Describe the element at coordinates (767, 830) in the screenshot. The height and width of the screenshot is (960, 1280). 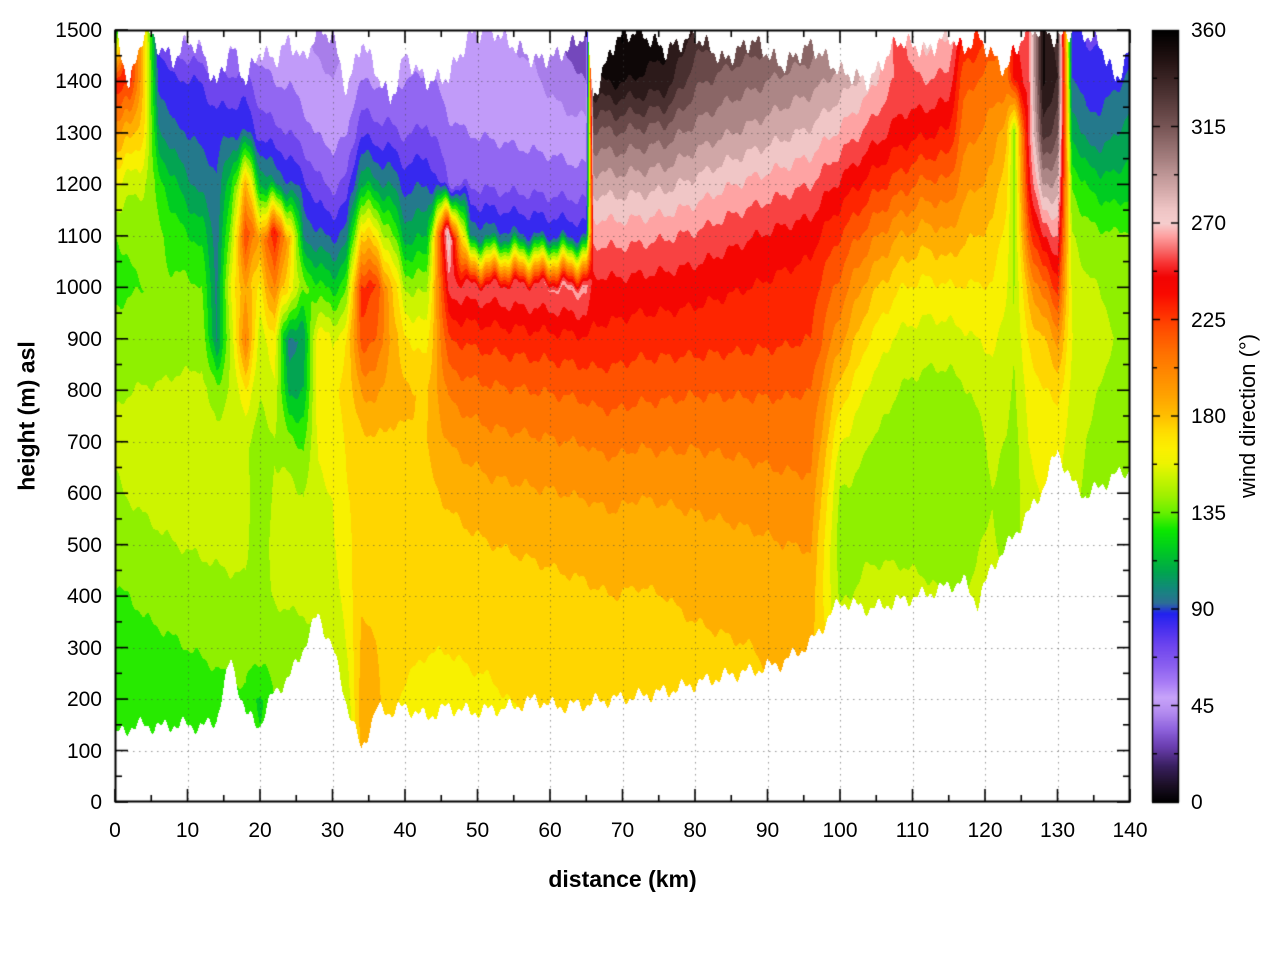
I see `x-tick-label: 90` at that location.